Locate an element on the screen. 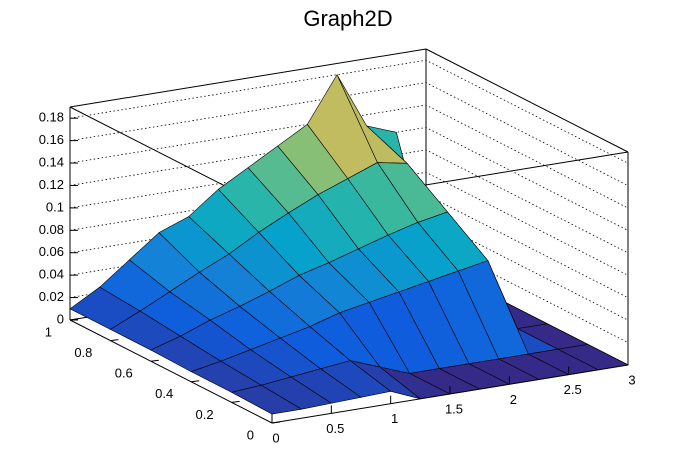 The height and width of the screenshot is (472, 696). z-tick-label: 0.1 is located at coordinates (55, 206).